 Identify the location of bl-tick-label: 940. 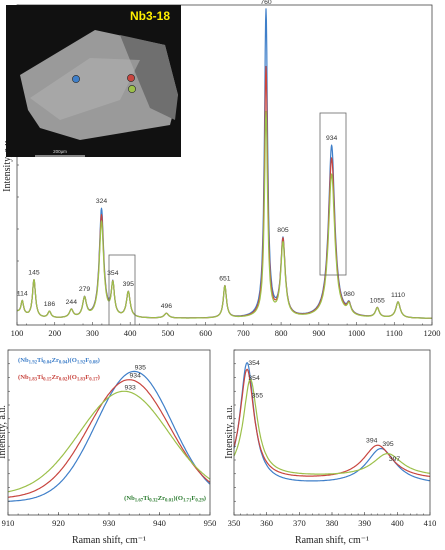
(159, 523).